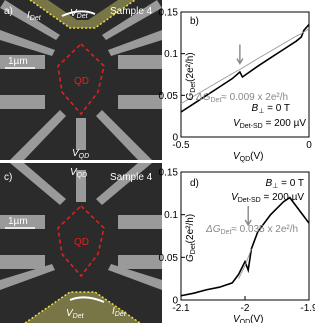 Image resolution: width=320 pixels, height=328 pixels. What do you see at coordinates (264, 229) in the screenshot?
I see `annotation-rest: ≈ 0.035 x 2e²/h` at bounding box center [264, 229].